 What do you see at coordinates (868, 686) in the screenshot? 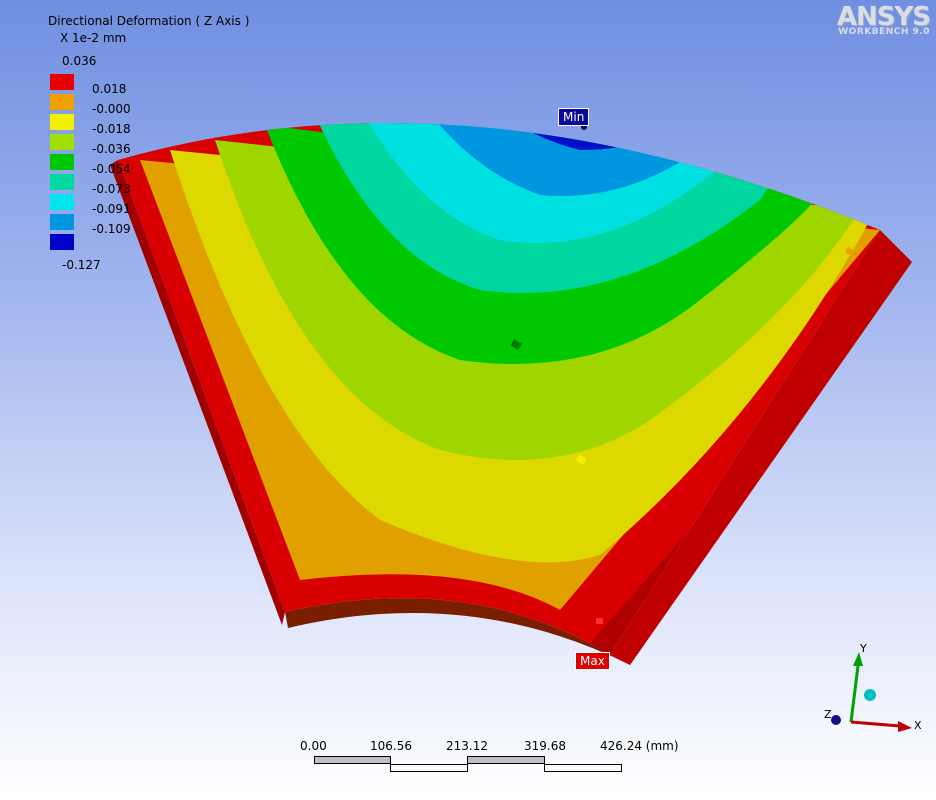
I see `coordinate-triad: Y X Z` at bounding box center [868, 686].